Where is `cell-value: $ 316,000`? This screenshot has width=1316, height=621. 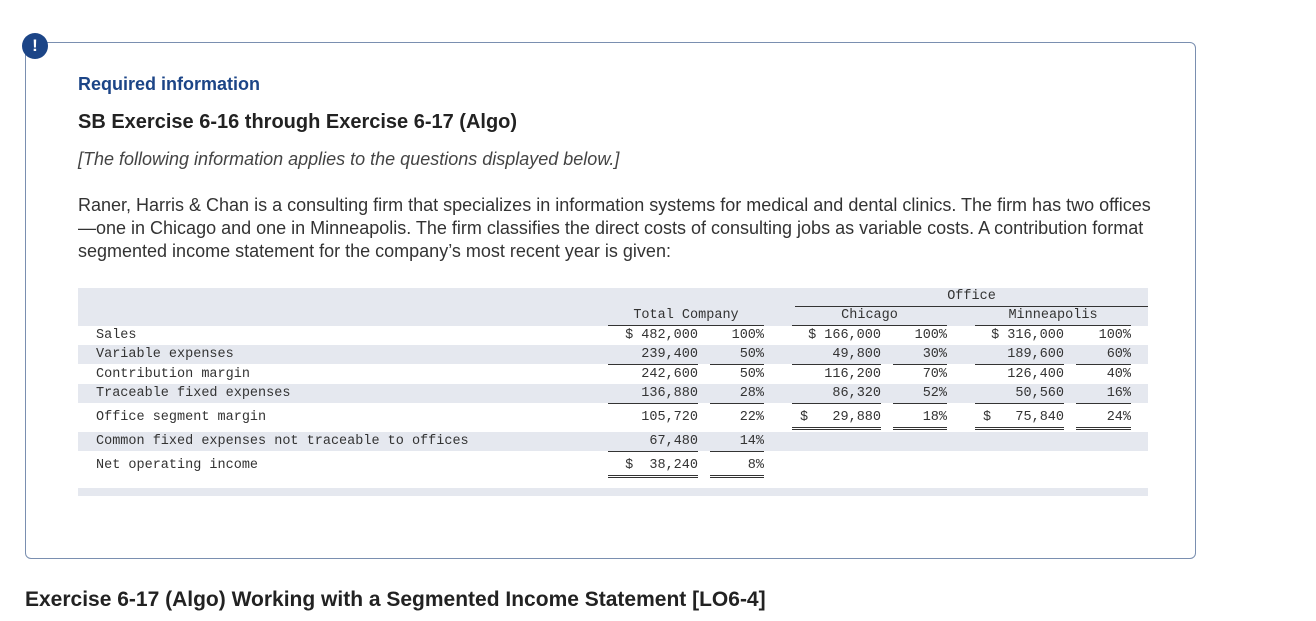 cell-value: $ 316,000 is located at coordinates (1027, 335).